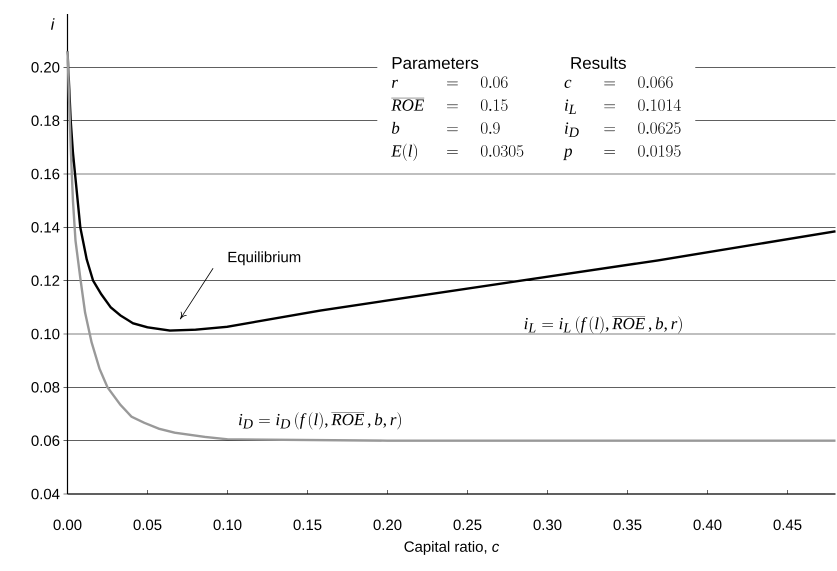  What do you see at coordinates (45, 227) in the screenshot?
I see `y-tick-label: 0.14` at bounding box center [45, 227].